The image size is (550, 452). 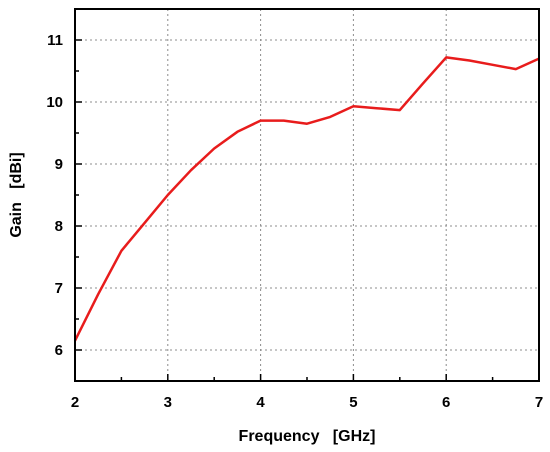 I want to click on x-tick-label: 6, so click(x=446, y=402).